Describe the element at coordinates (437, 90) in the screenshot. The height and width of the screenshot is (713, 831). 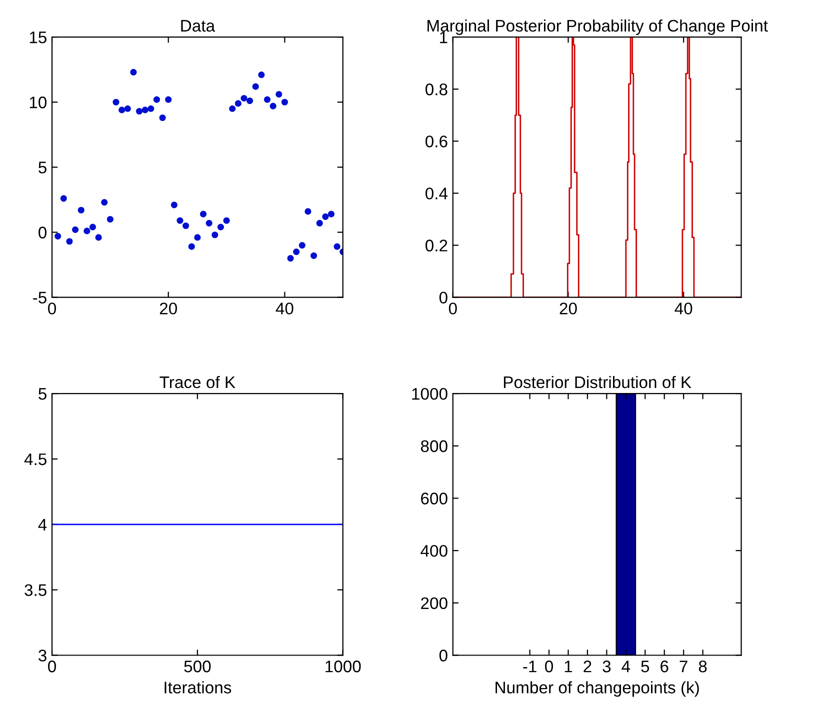
I see `y-tick-label: 0.8` at that location.